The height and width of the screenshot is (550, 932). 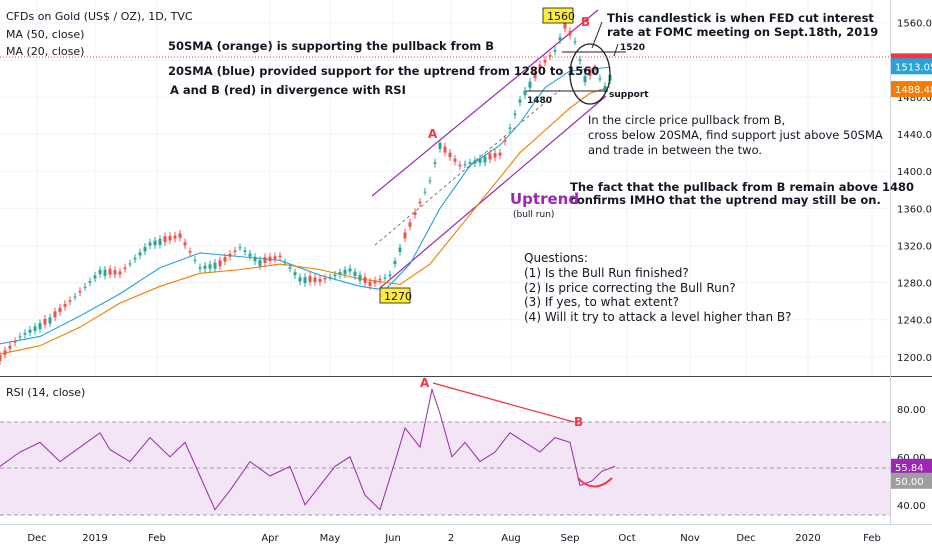 I want to click on bull-run-label: (bull run), so click(x=533, y=215).